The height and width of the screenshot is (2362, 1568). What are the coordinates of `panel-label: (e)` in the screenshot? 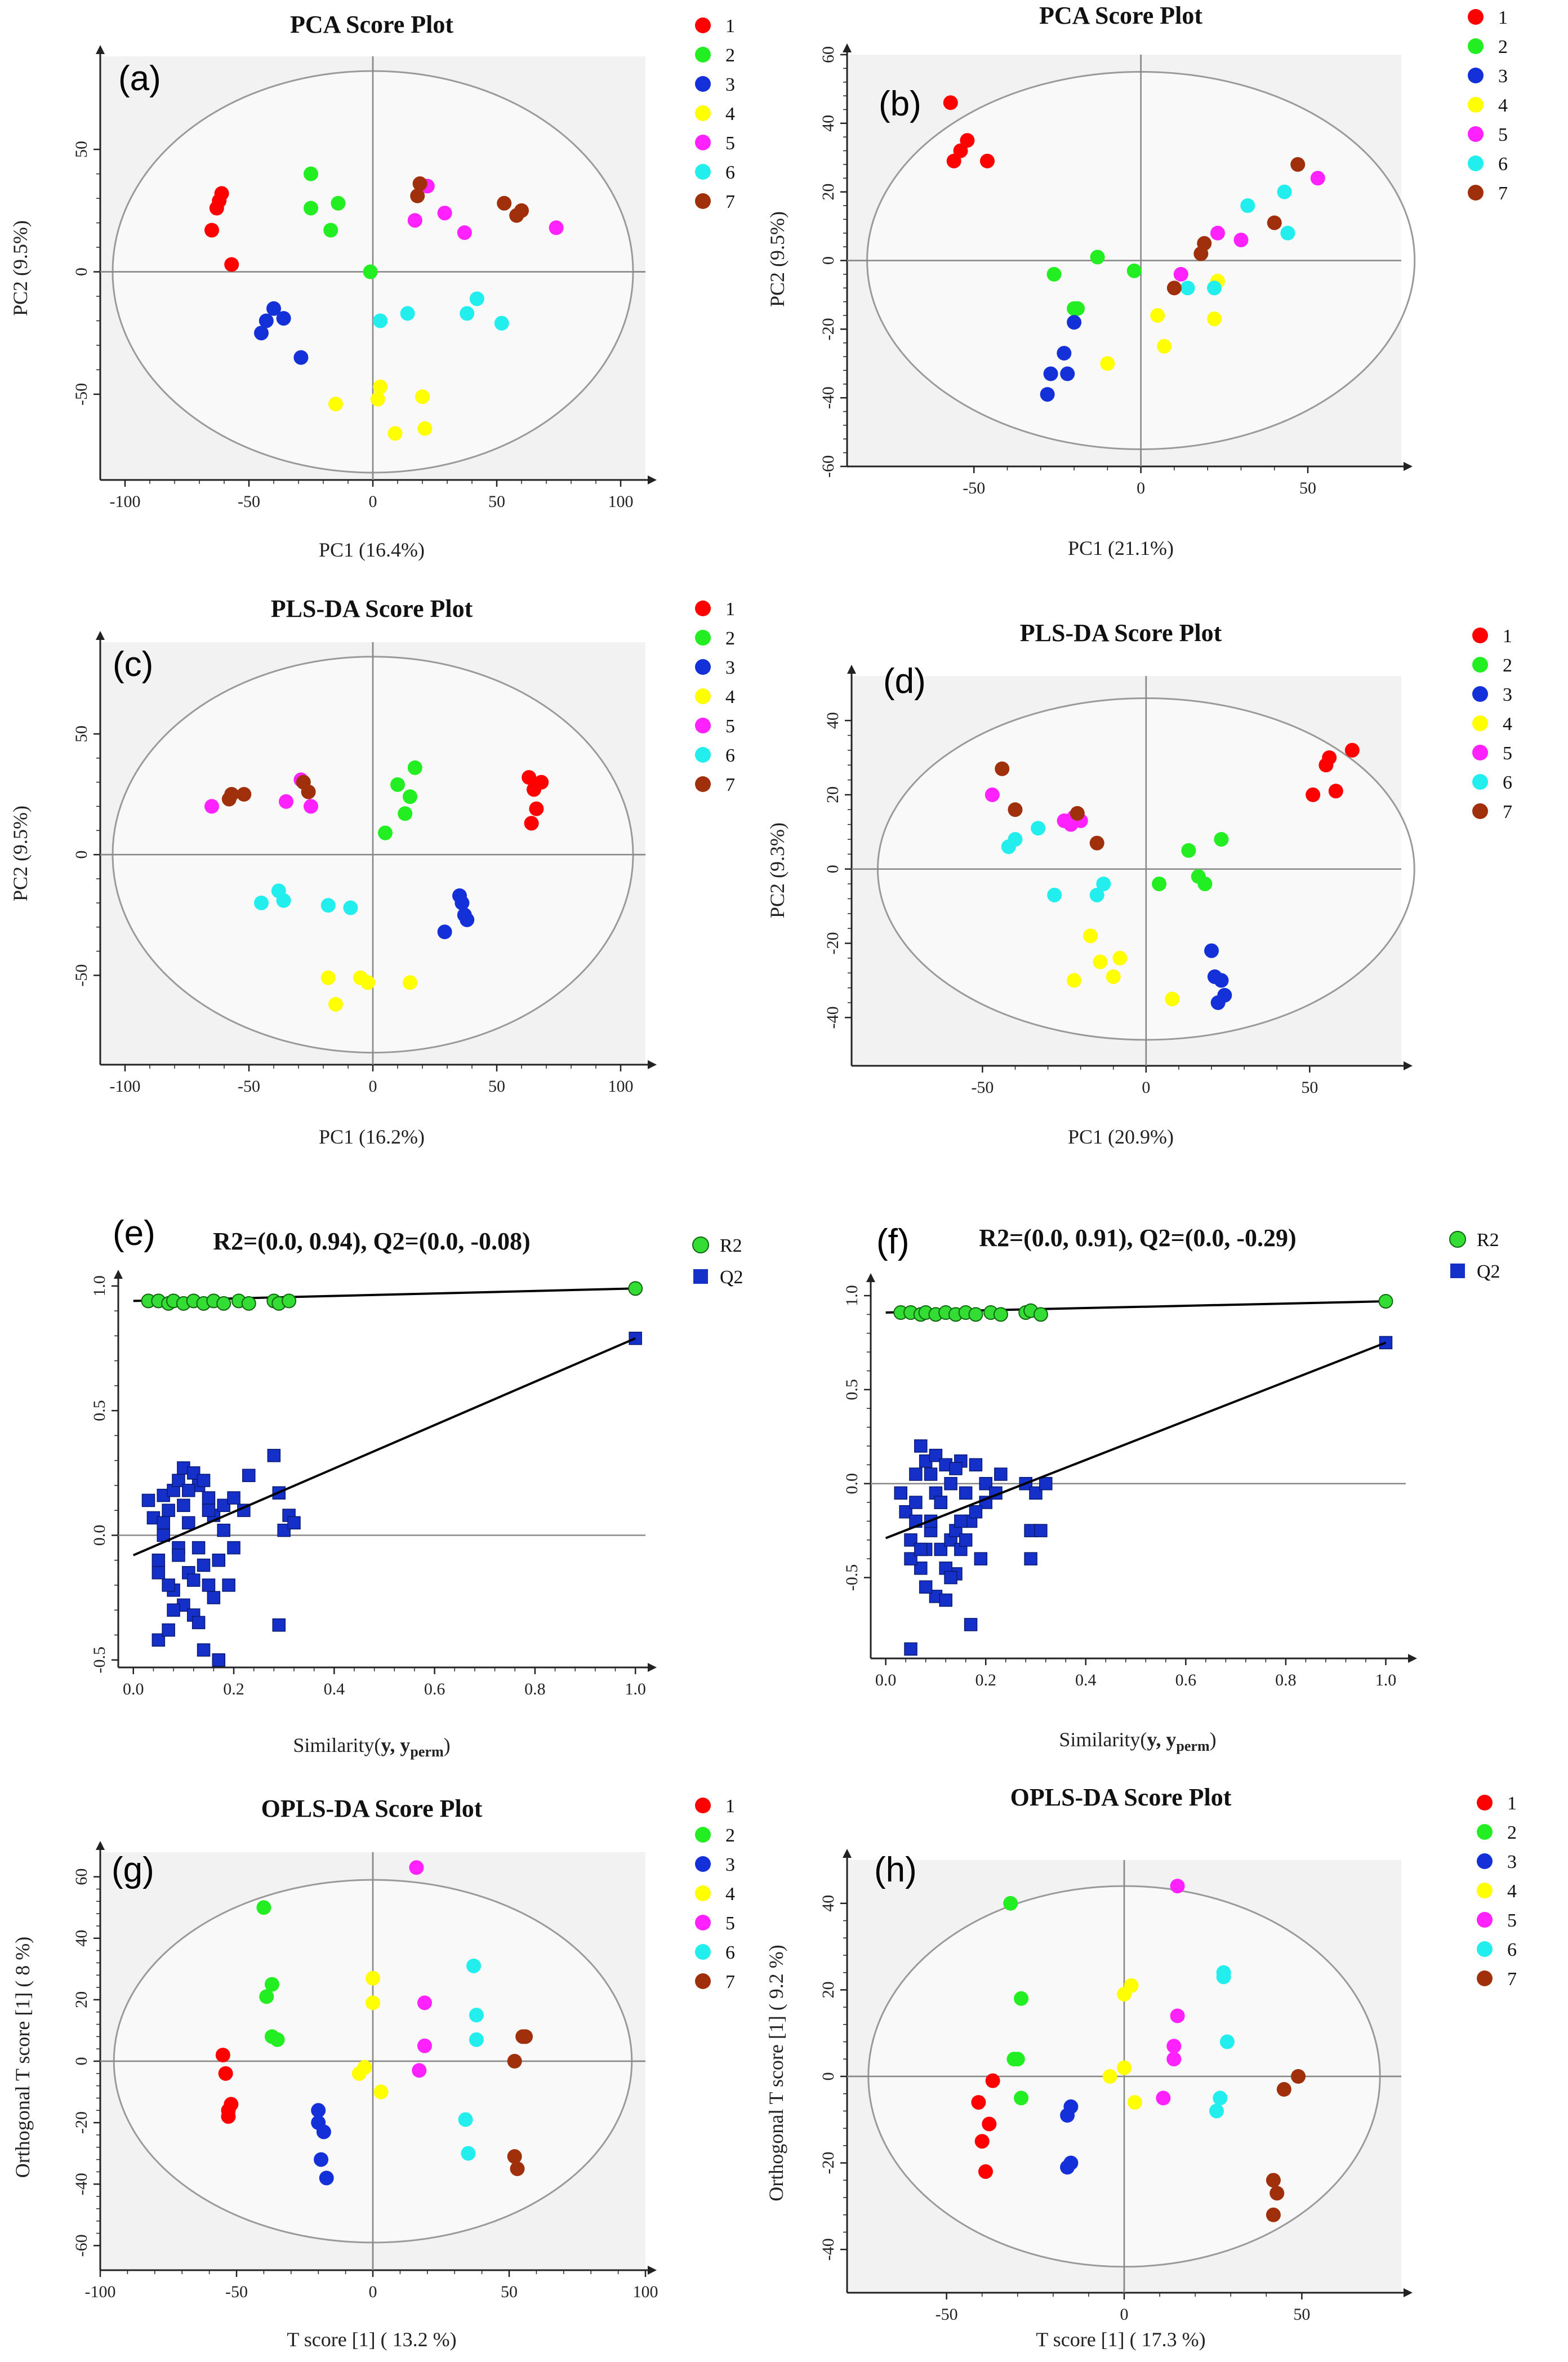 It's located at (134, 1233).